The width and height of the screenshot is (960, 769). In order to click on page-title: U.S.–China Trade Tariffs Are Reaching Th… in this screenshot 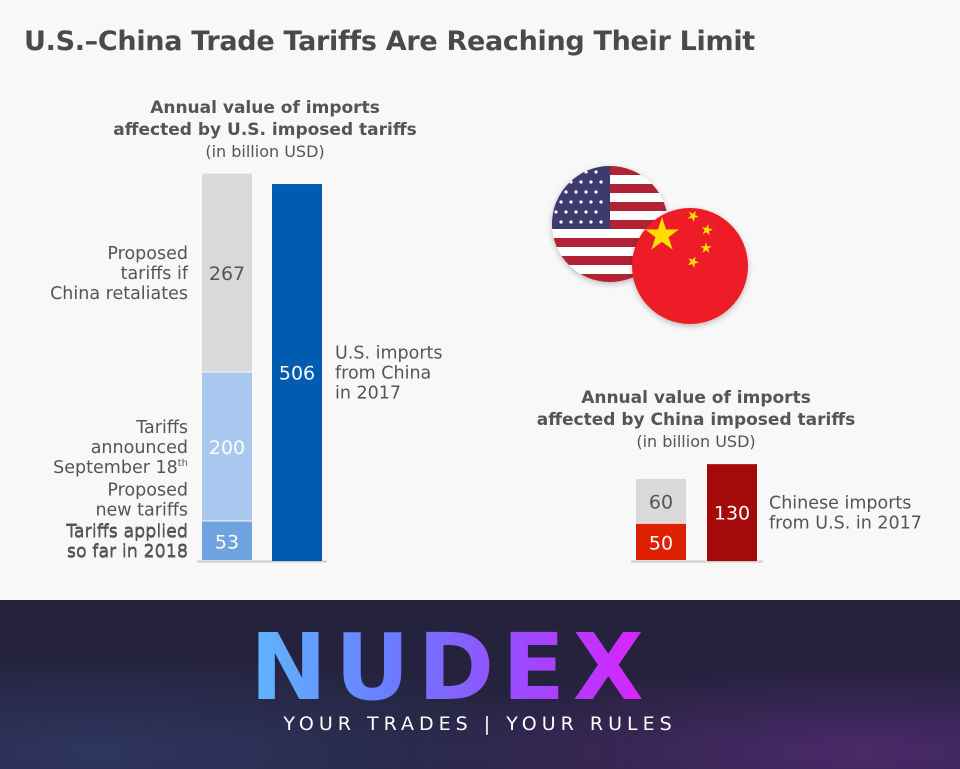, I will do `click(389, 41)`.